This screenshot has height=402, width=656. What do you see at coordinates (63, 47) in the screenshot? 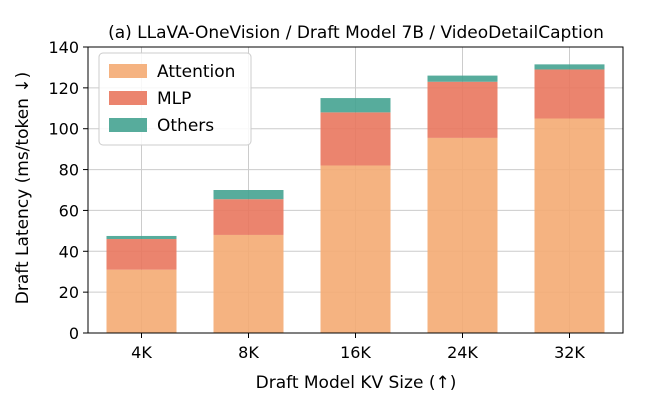
I see `y-tick-label: 140` at bounding box center [63, 47].